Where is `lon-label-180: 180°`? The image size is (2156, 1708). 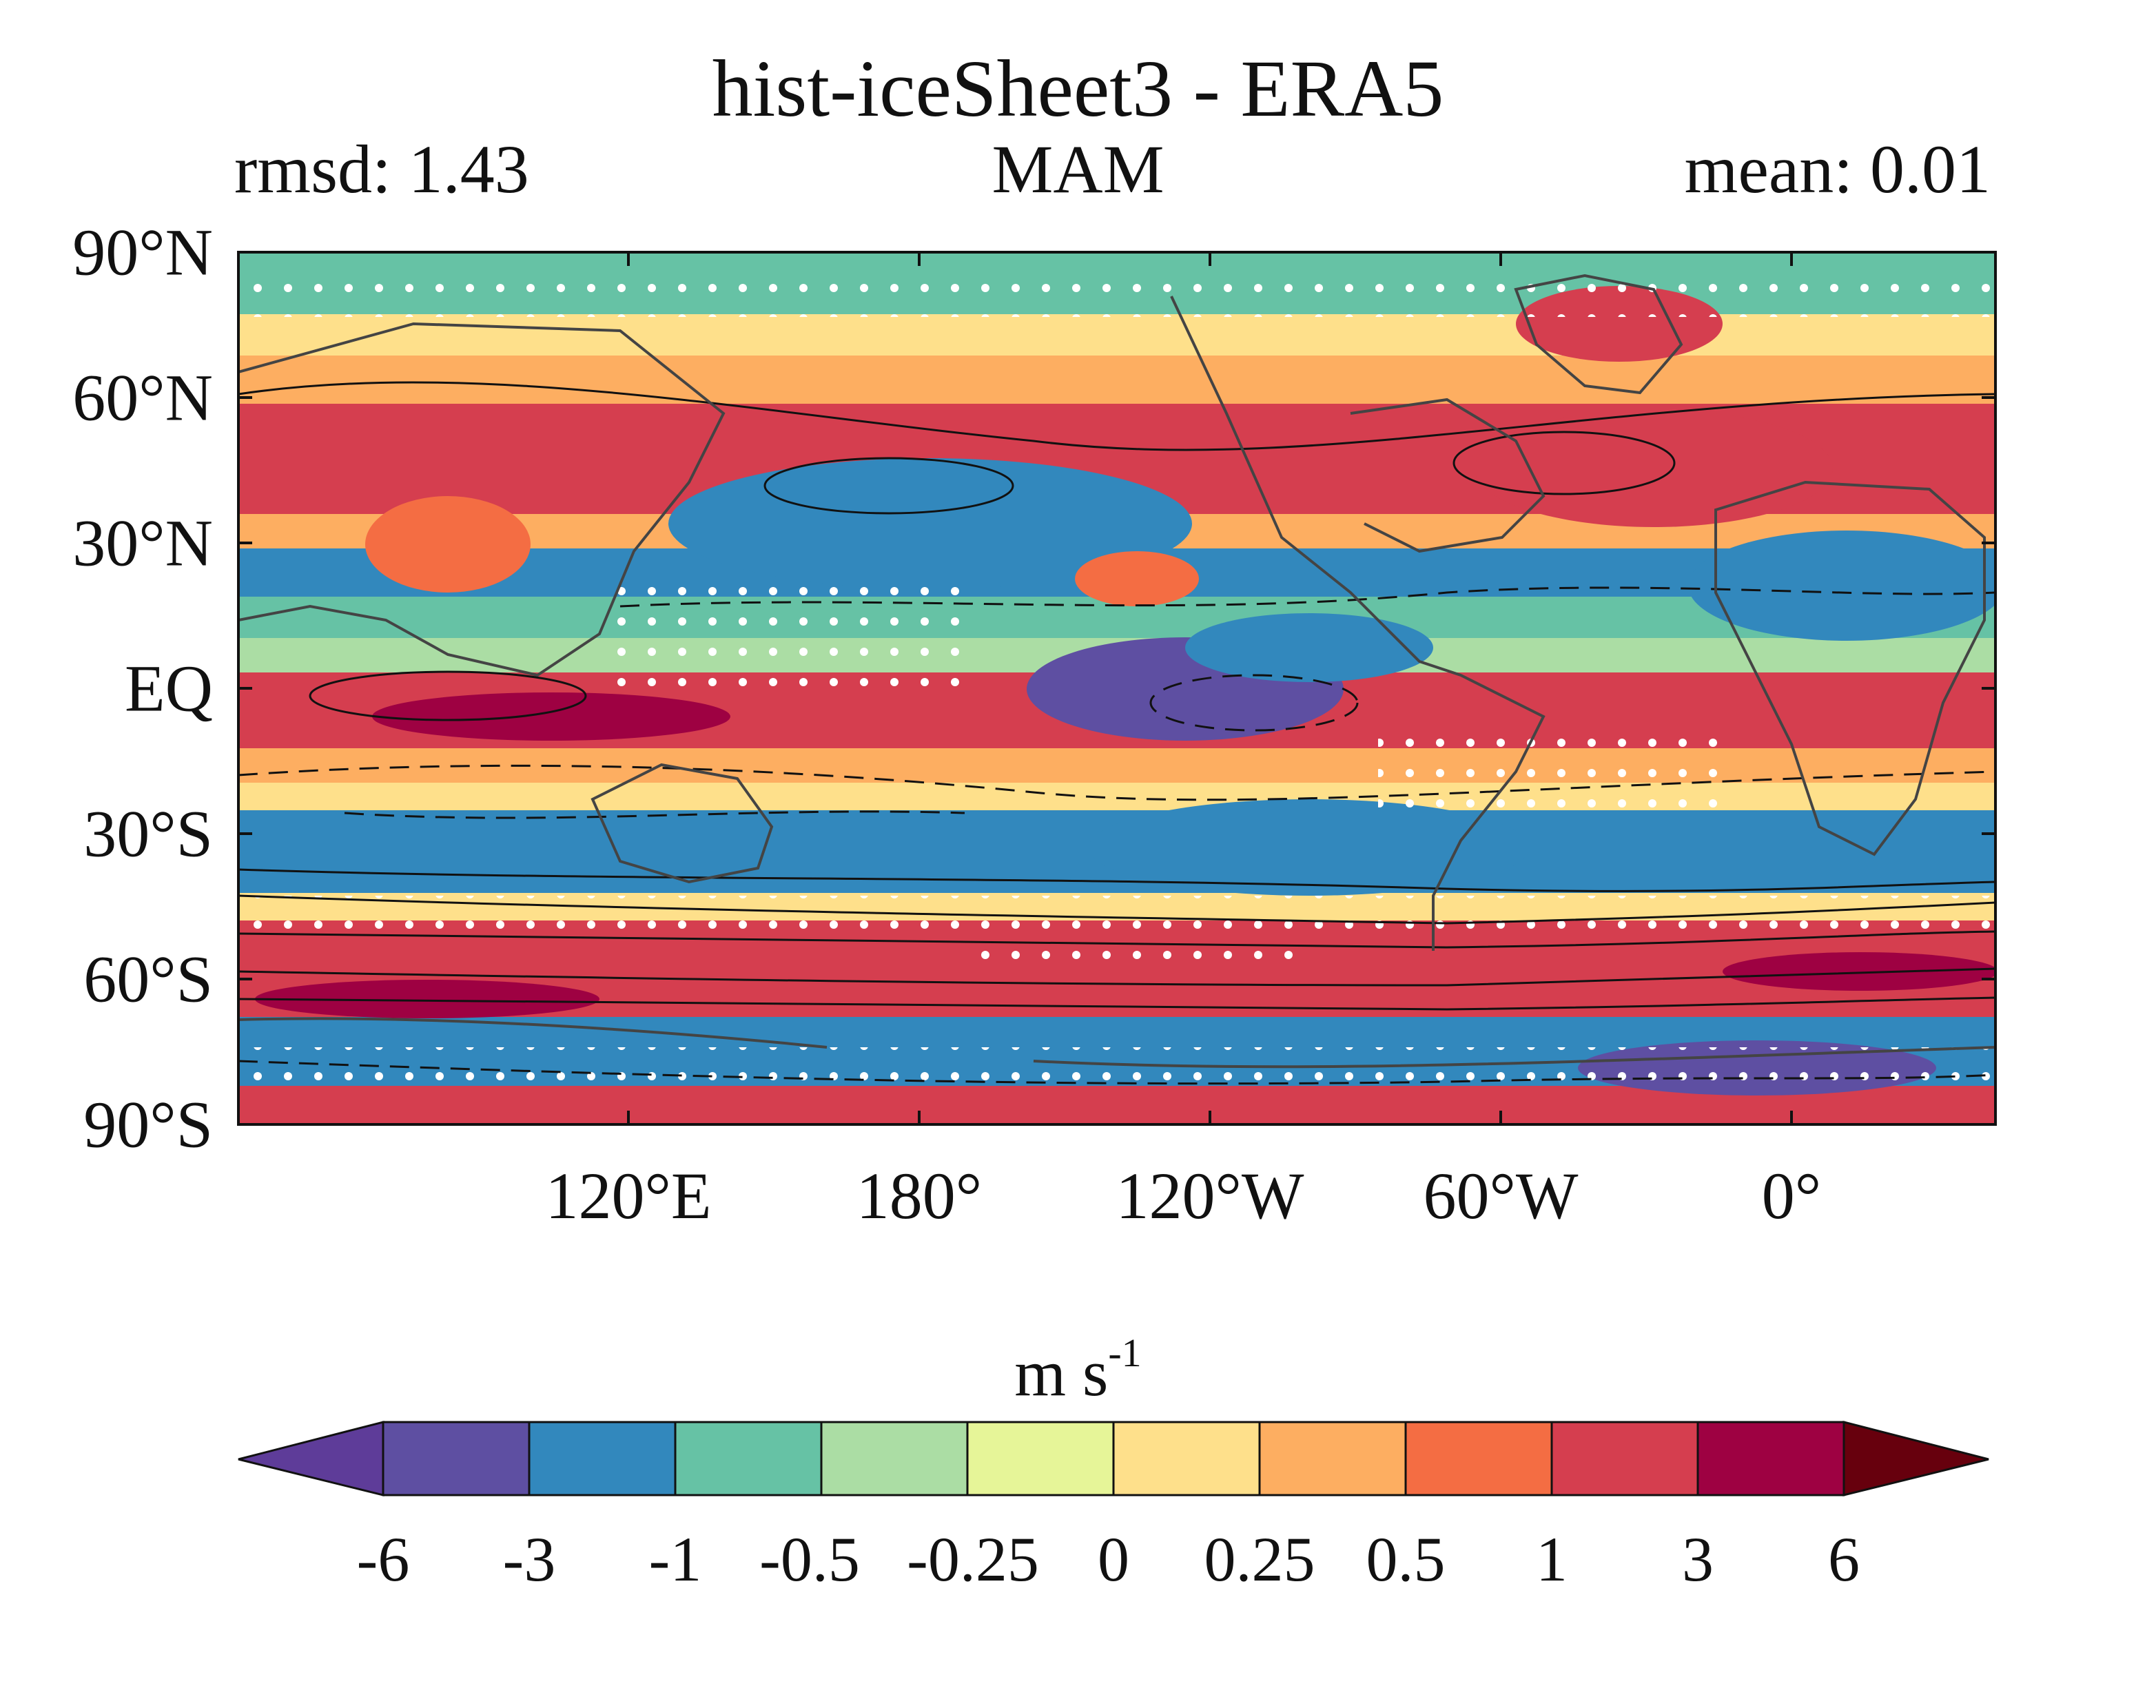
lon-label-180: 180° is located at coordinates (919, 1196).